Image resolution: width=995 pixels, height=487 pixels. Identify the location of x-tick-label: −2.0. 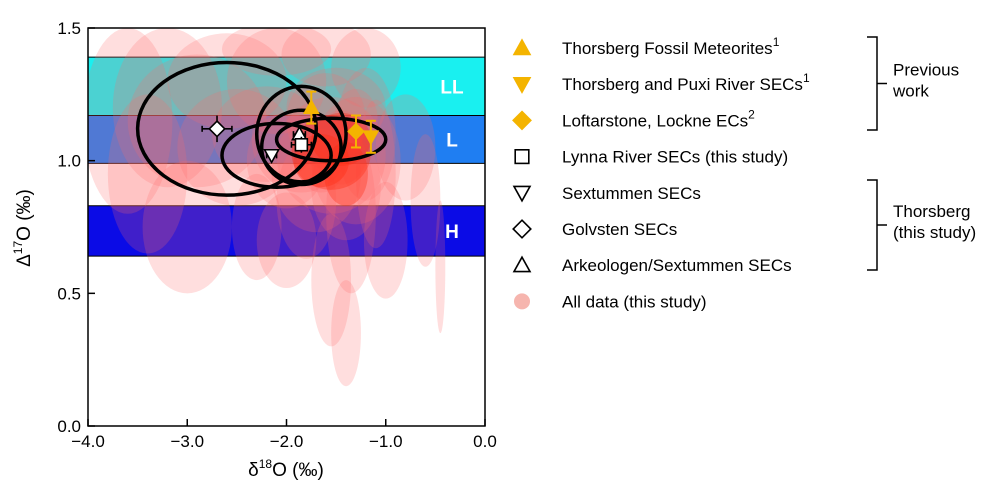
(287, 441).